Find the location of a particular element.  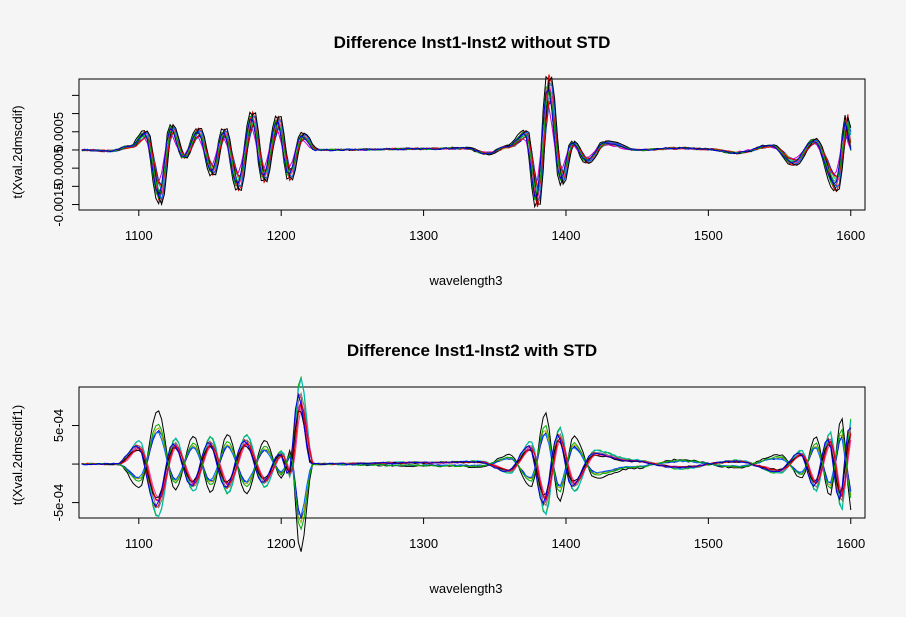

x-tick-label-1-3: 1400 is located at coordinates (566, 235).